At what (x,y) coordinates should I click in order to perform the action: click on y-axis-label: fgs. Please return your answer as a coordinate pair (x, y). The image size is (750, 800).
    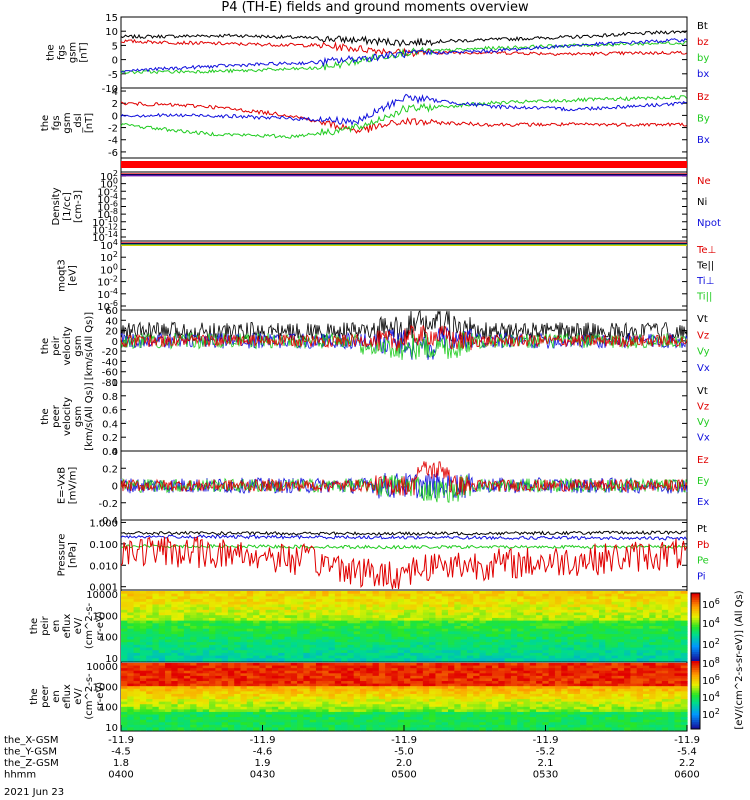
    Looking at the image, I should click on (56, 122).